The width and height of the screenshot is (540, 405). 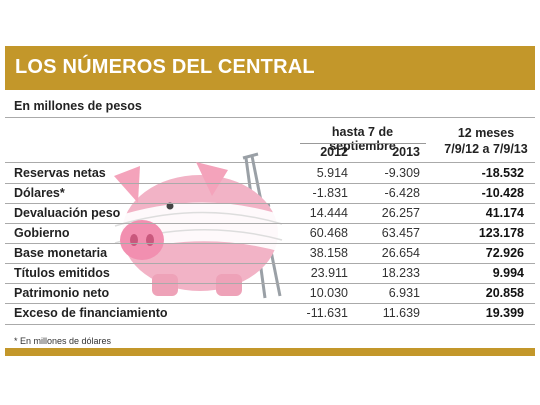 What do you see at coordinates (397, 152) in the screenshot?
I see `header-2013: 2013` at bounding box center [397, 152].